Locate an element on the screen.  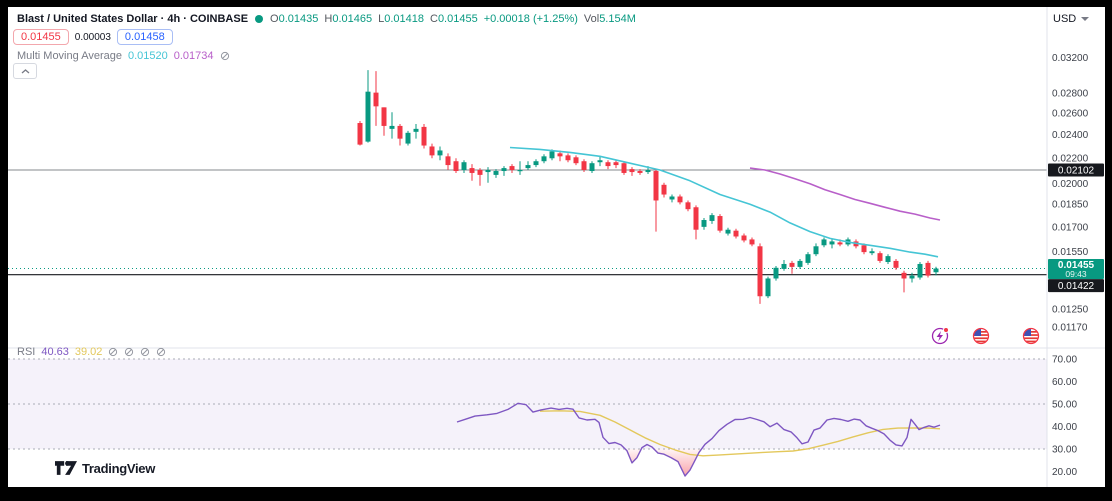
rsi-axis-label: 60.00 is located at coordinates (1064, 382).